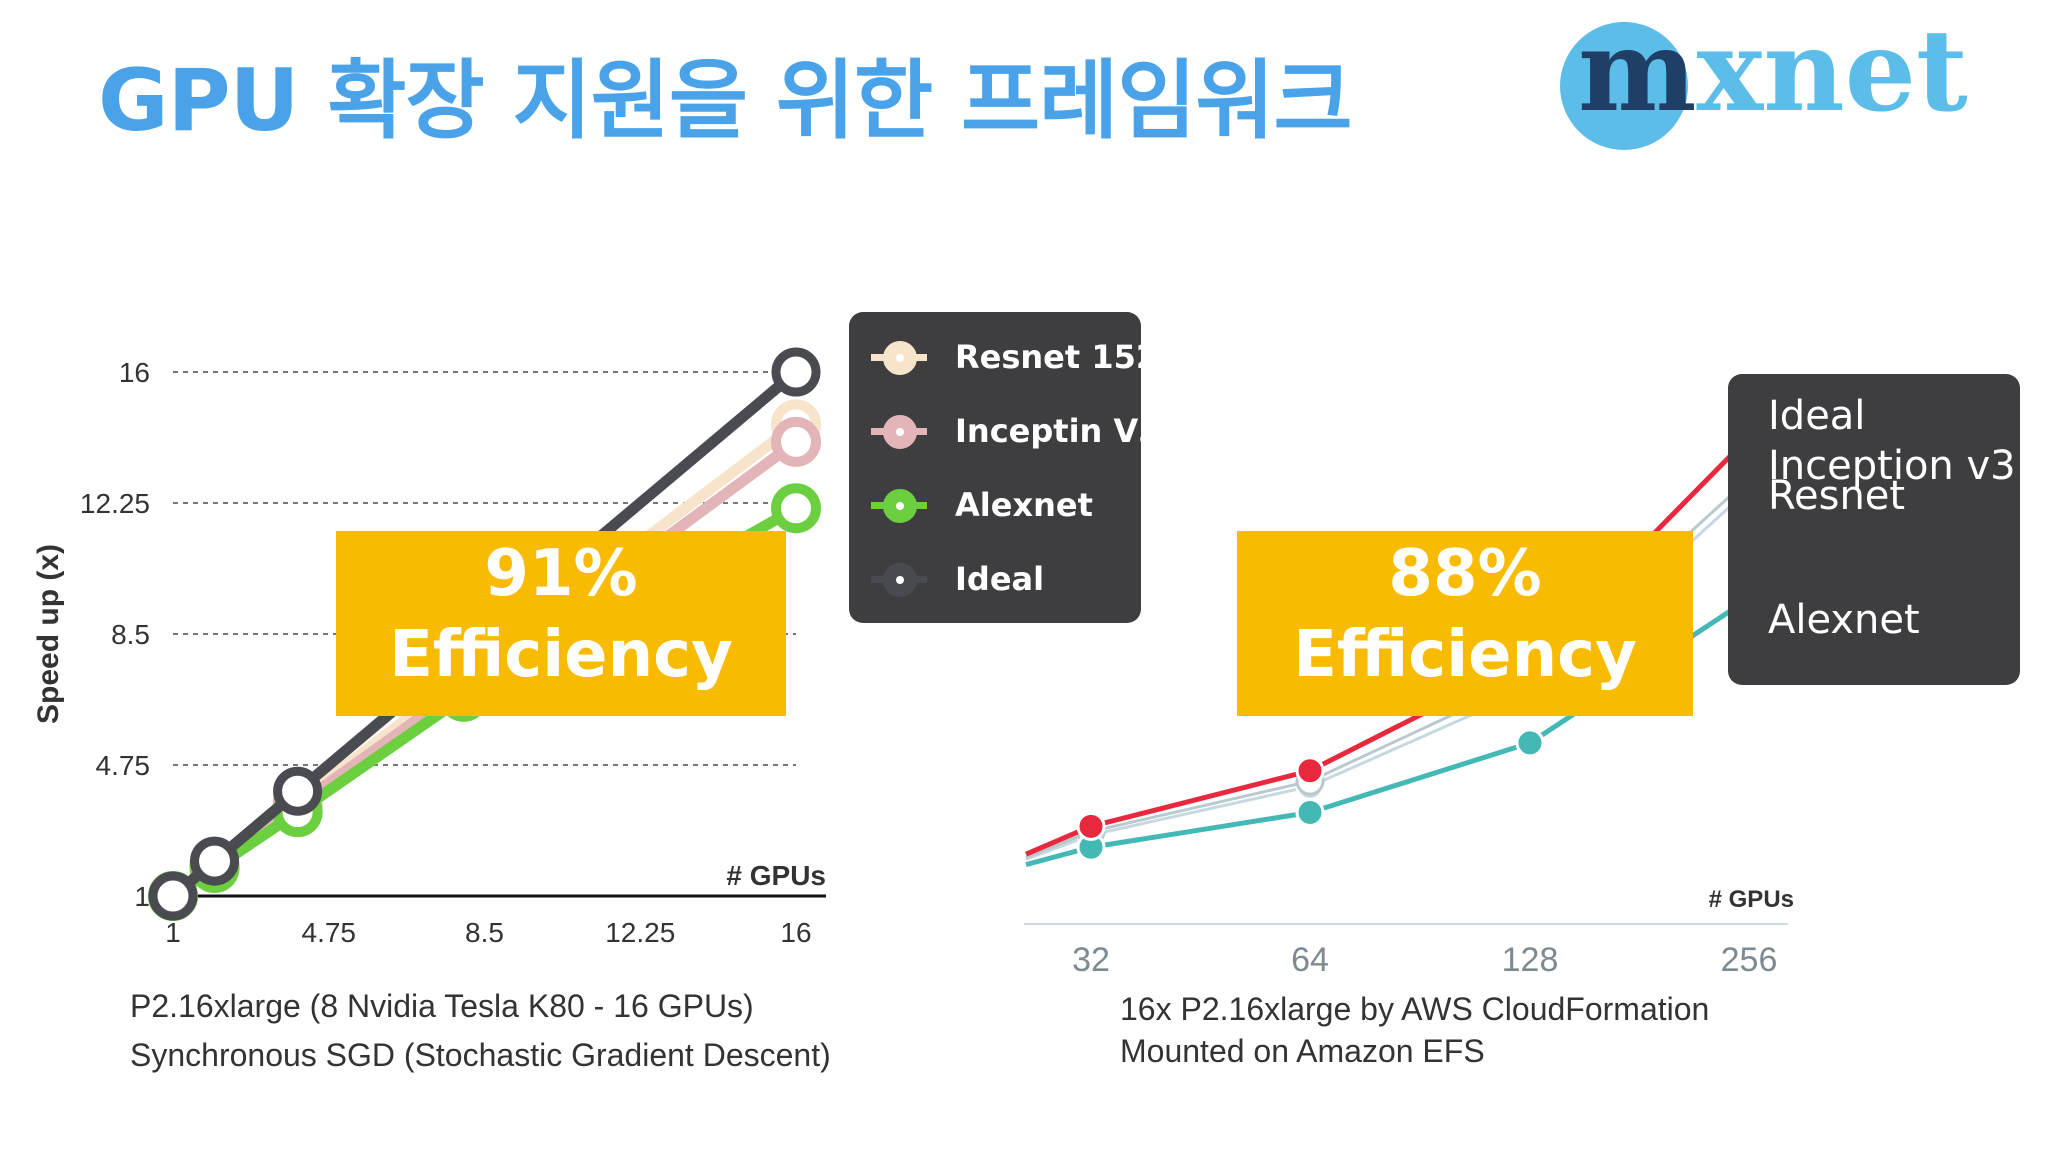 The image size is (2048, 1152). Describe the element at coordinates (1058, 431) in the screenshot. I see `left-legend-label: Inceptin V3` at that location.